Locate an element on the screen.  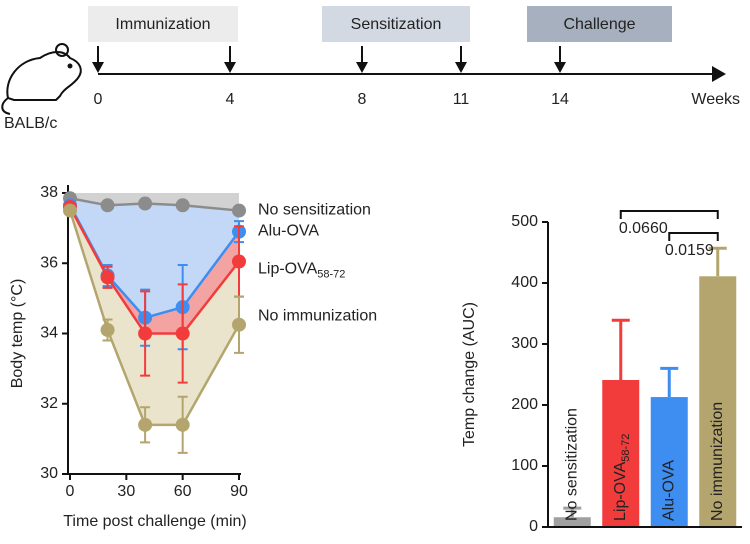
y-tick-label: 32 is located at coordinates (49, 403).